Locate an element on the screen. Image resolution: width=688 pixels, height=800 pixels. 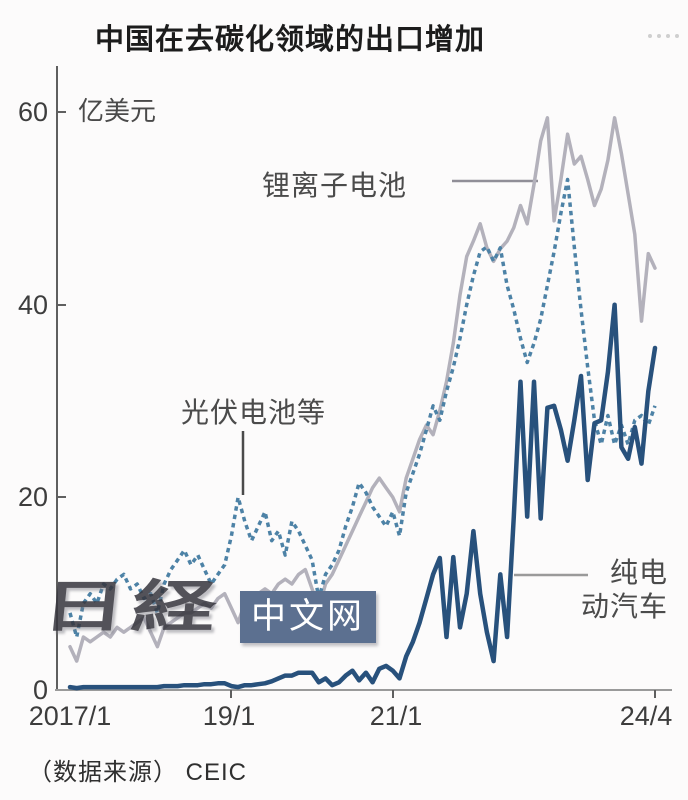
y-tick-40: 40 is located at coordinates (33, 305).